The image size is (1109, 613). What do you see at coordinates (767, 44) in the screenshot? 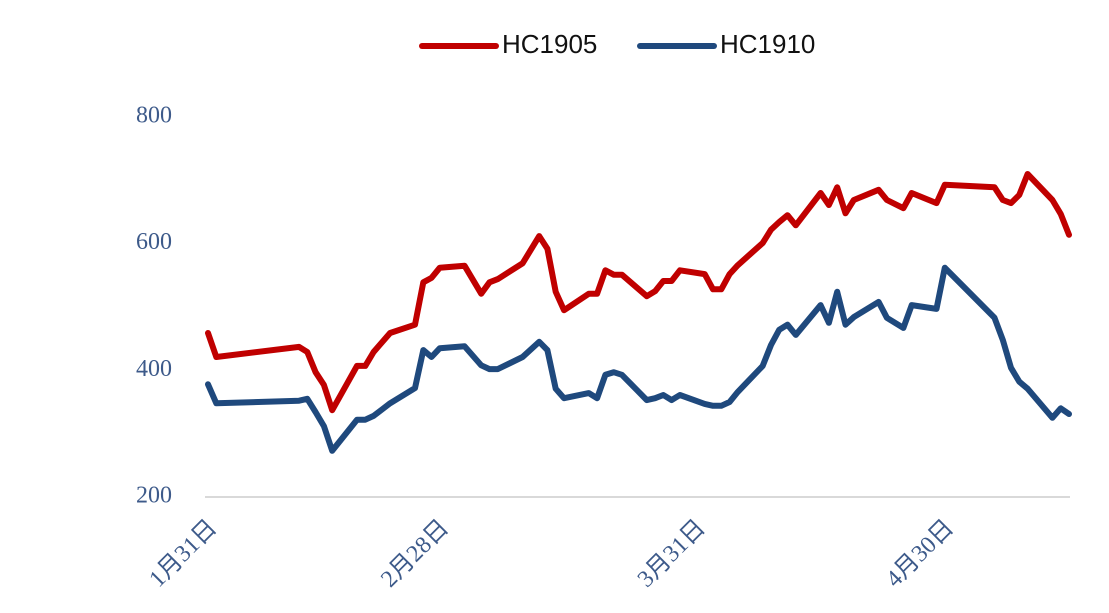
I see `legend-label: HC1910` at bounding box center [767, 44].